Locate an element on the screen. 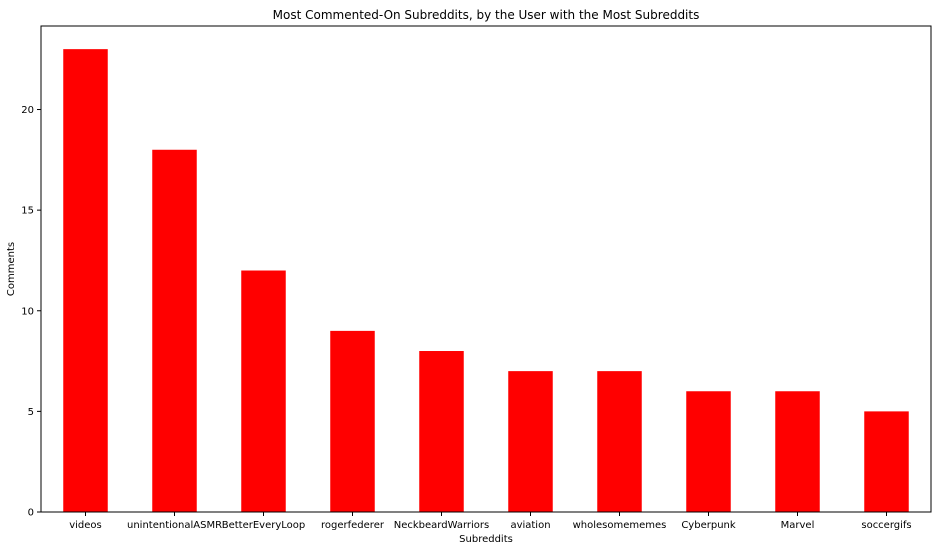  y-tick-label: 20 is located at coordinates (27, 110).